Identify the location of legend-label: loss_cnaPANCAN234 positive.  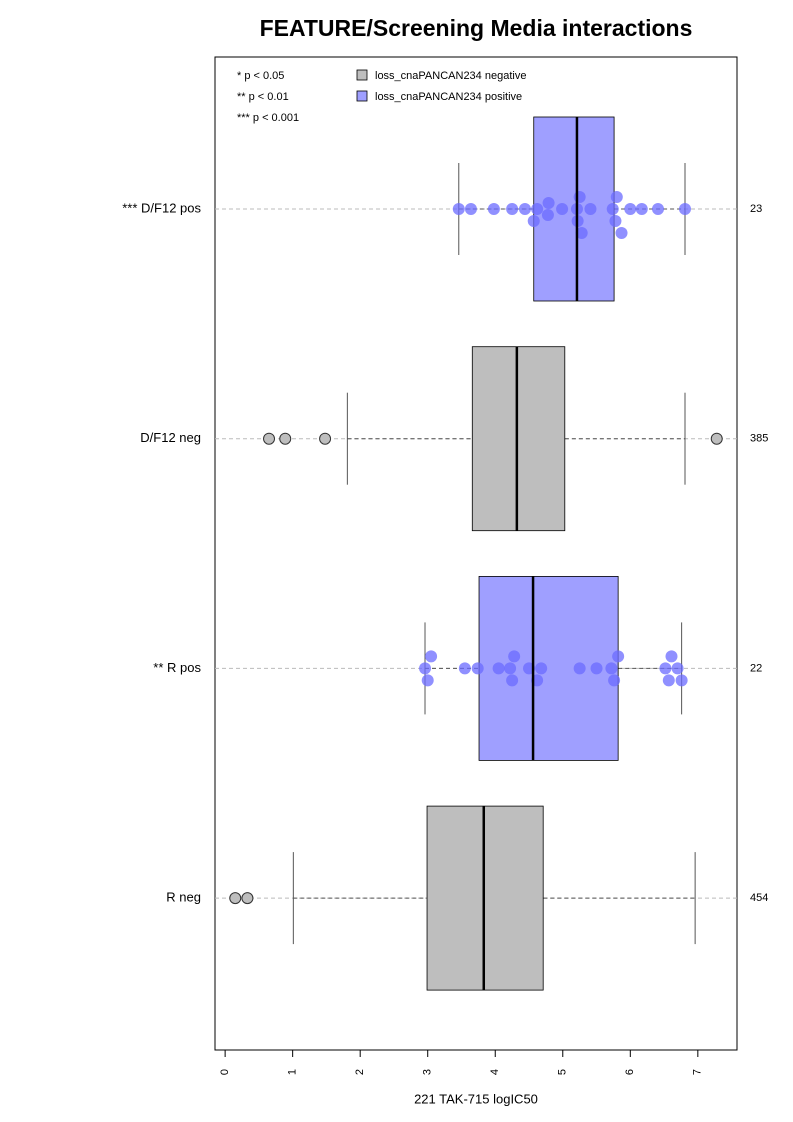
(448, 97).